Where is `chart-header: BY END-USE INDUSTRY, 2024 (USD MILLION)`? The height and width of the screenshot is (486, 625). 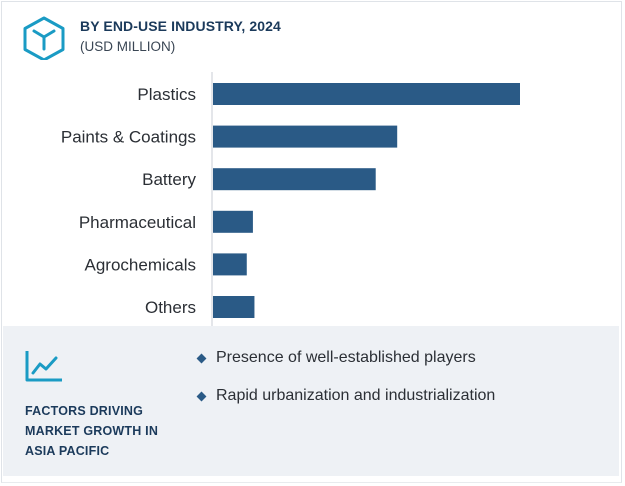
chart-header: BY END-USE INDUSTRY, 2024 (USD MILLION) is located at coordinates (220, 39).